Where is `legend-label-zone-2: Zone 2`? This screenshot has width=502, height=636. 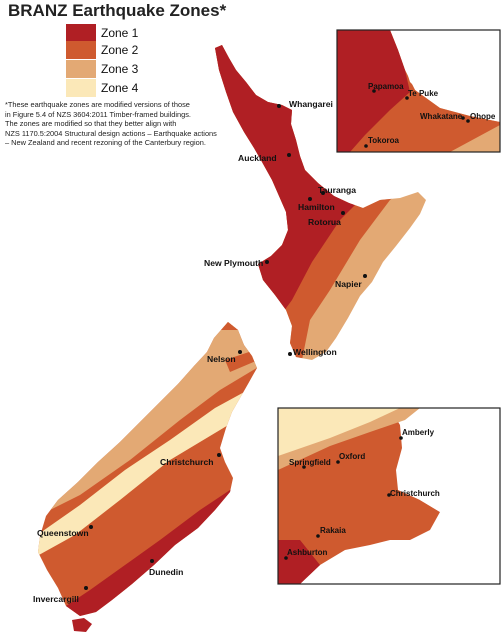 legend-label-zone-2: Zone 2 is located at coordinates (120, 50).